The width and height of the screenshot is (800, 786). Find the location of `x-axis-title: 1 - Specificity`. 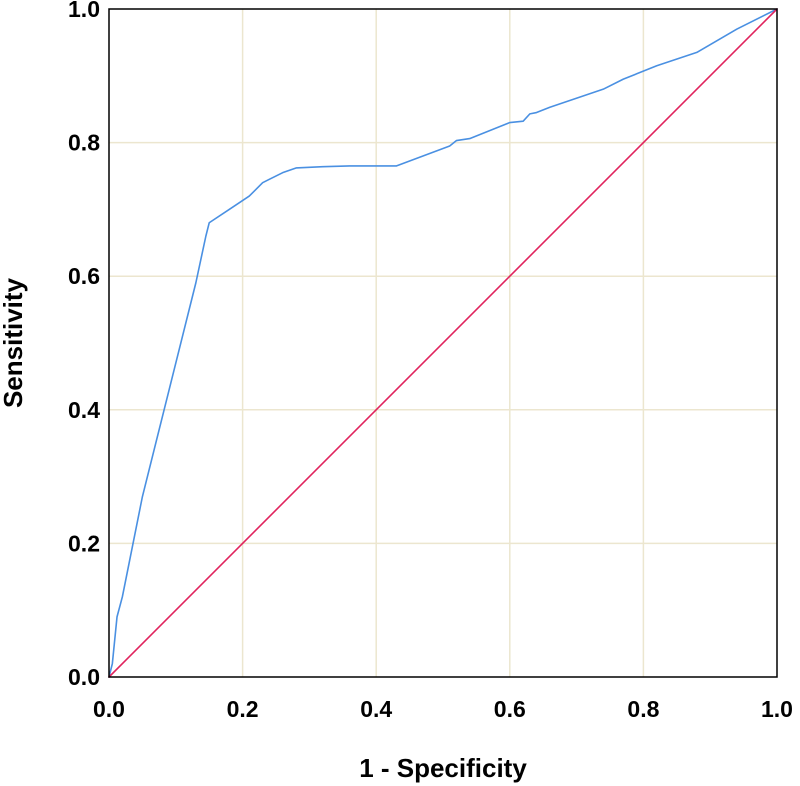

x-axis-title: 1 - Specificity is located at coordinates (443, 768).